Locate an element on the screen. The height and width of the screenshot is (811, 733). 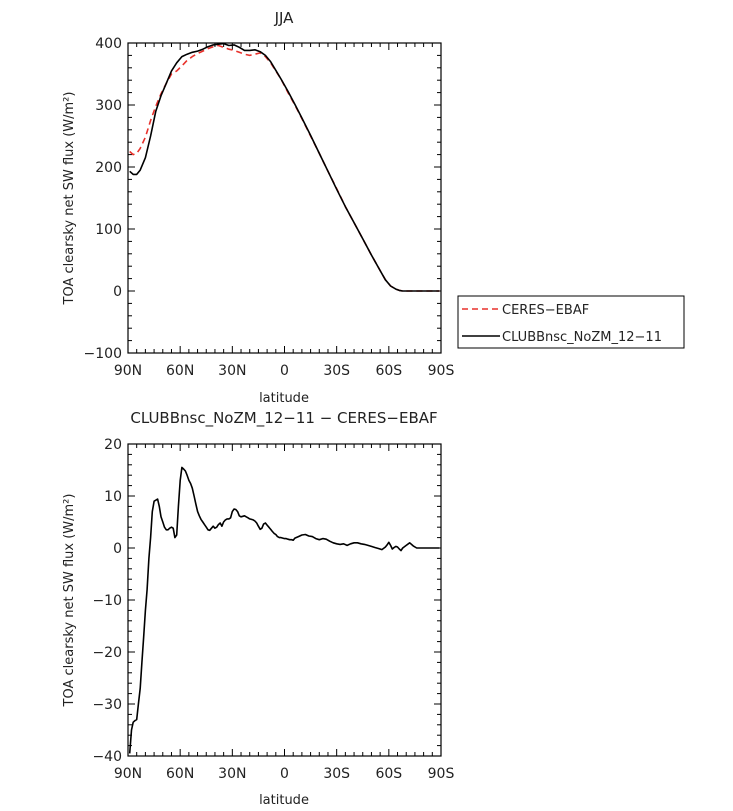
top-panel-y-tick-label: −100 is located at coordinates (103, 354).